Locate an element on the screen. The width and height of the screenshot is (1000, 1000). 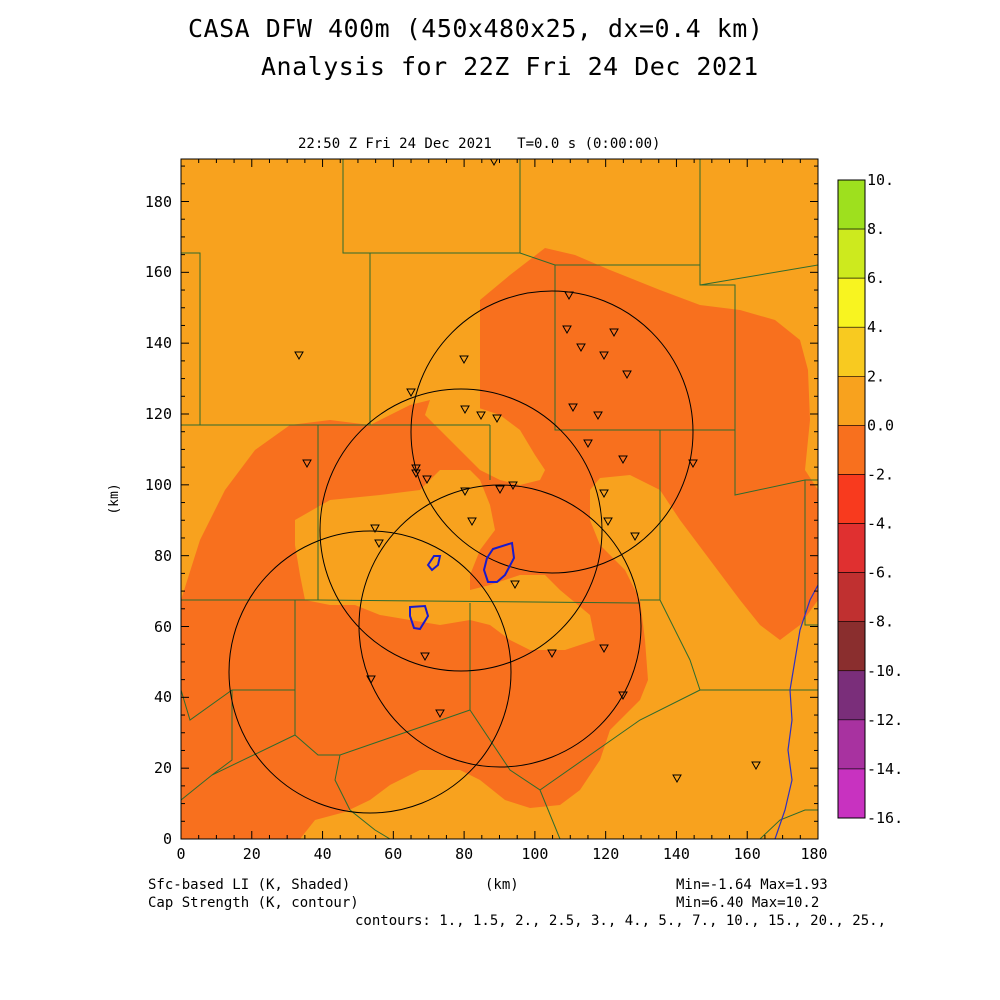
colorbar-label: 6. is located at coordinates (876, 278).